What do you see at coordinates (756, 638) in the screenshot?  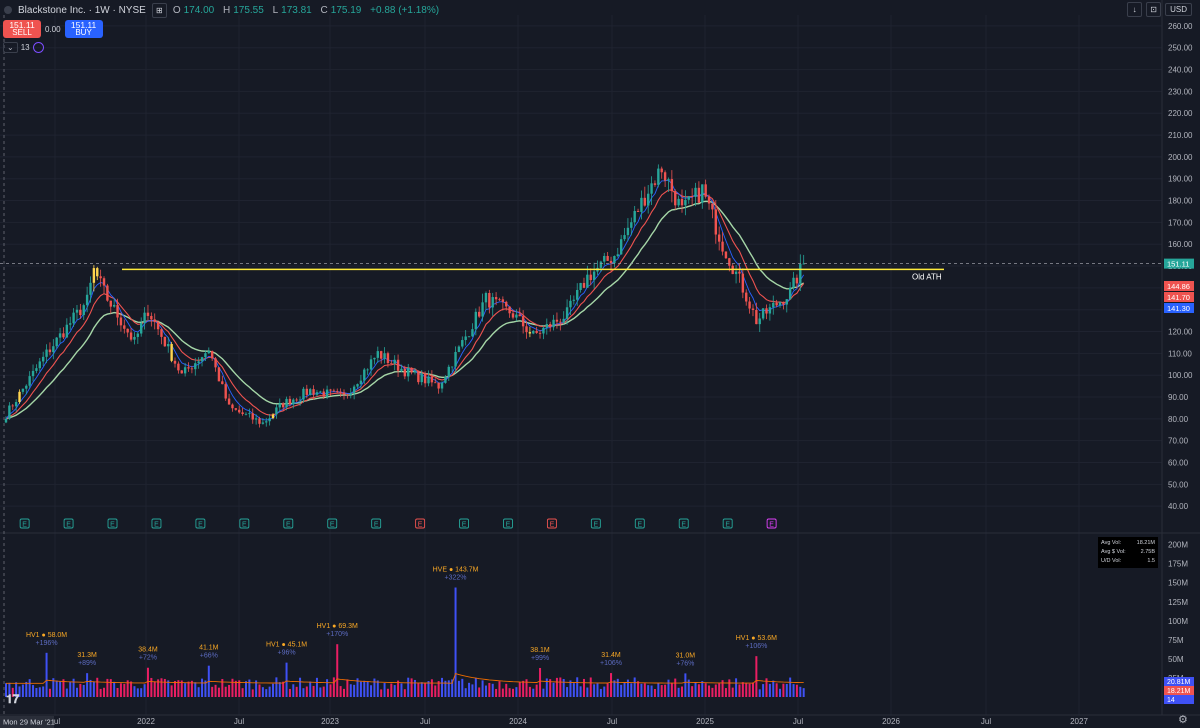 I see `volume-label-value: HV1 ● 53.6M` at bounding box center [756, 638].